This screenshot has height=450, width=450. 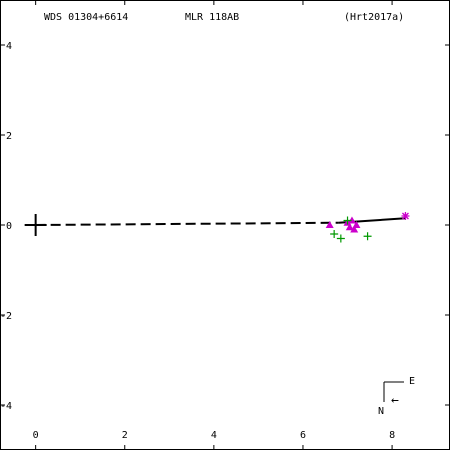 What do you see at coordinates (9, 226) in the screenshot?
I see `y-tick-label-2: 0` at bounding box center [9, 226].